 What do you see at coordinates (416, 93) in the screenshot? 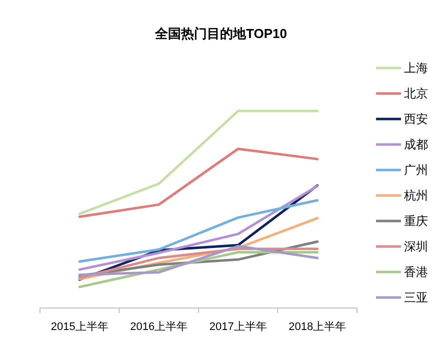
I see `legend-label: 北京` at bounding box center [416, 93].